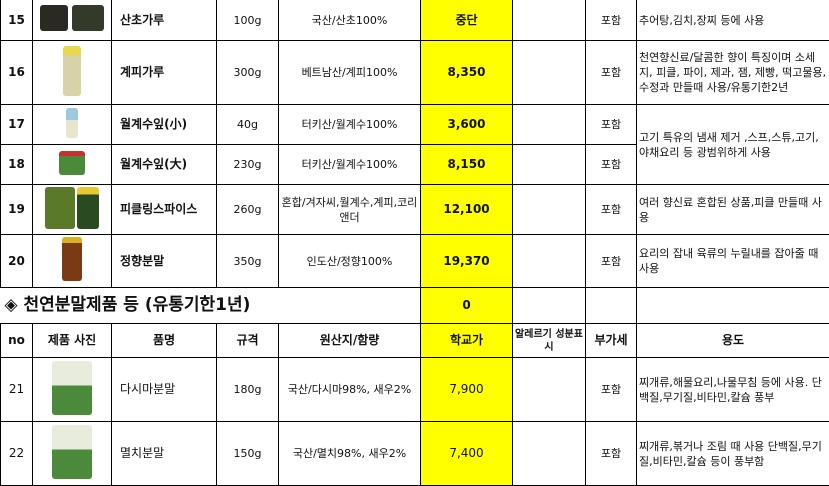 The image size is (829, 486). I want to click on header-price: 학교가, so click(467, 341).